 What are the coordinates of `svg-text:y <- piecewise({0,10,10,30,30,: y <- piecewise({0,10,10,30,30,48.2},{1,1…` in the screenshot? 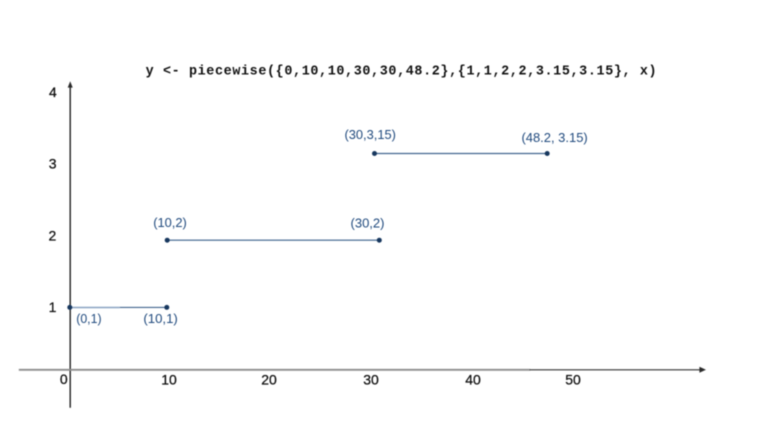 It's located at (401, 71).